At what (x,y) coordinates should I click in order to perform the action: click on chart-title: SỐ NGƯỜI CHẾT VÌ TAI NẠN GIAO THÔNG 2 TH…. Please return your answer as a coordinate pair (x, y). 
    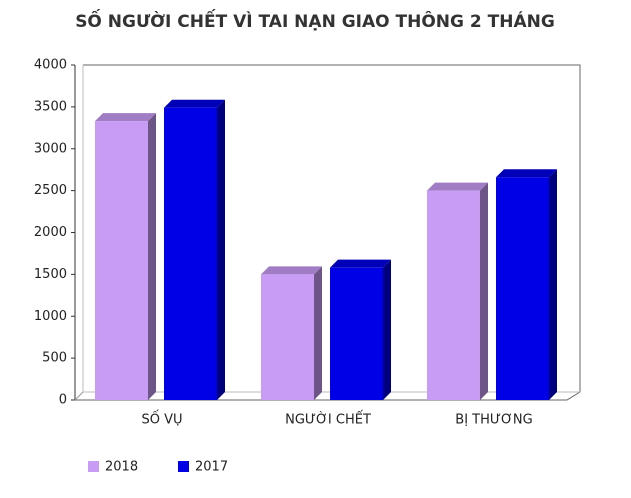
    Looking at the image, I should click on (315, 20).